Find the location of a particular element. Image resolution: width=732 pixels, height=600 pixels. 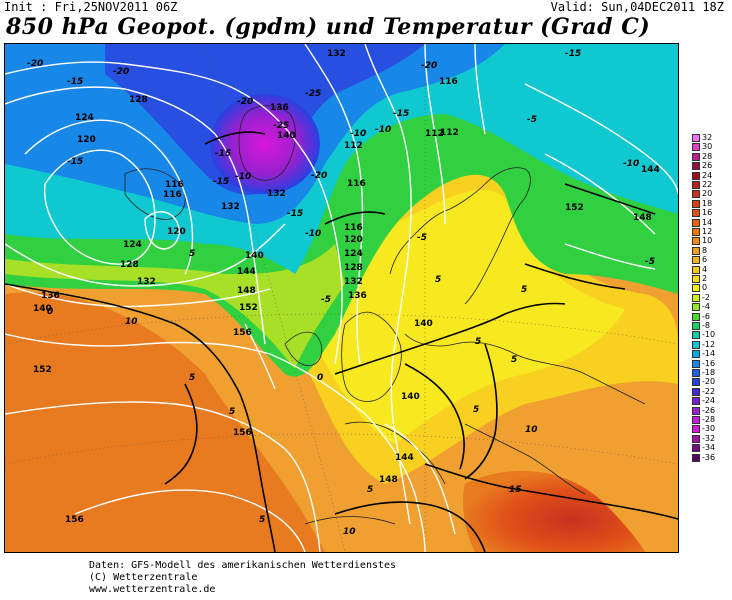

legend-label: 12 is located at coordinates (707, 231).